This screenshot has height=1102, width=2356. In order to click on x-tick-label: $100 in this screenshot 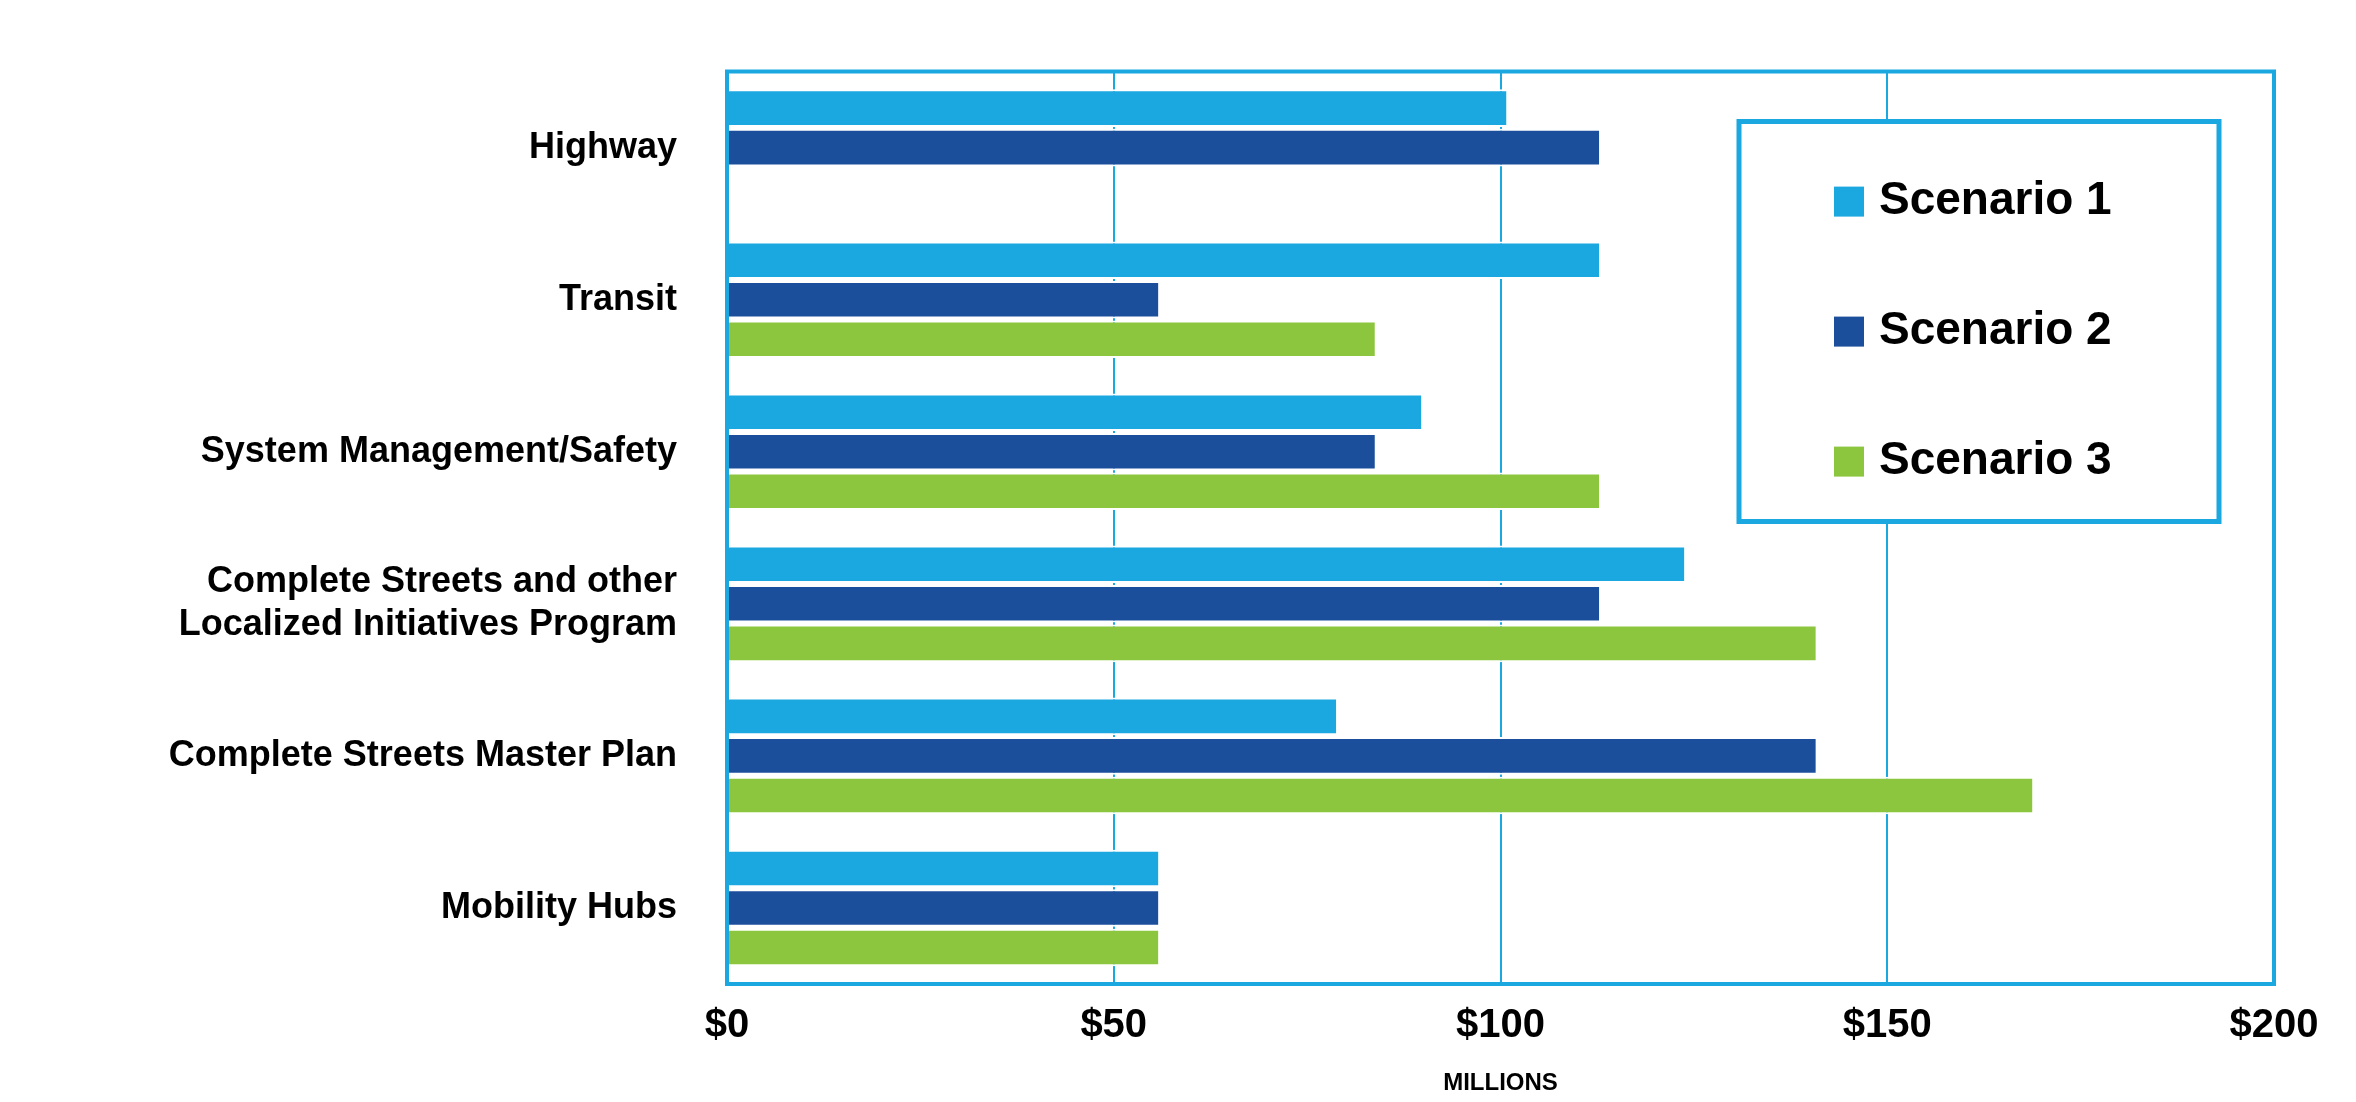, I will do `click(1500, 1023)`.